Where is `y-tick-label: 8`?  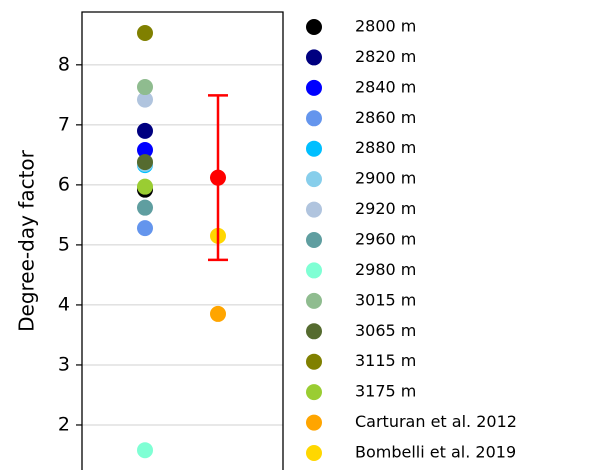
y-tick-label: 8 is located at coordinates (64, 64).